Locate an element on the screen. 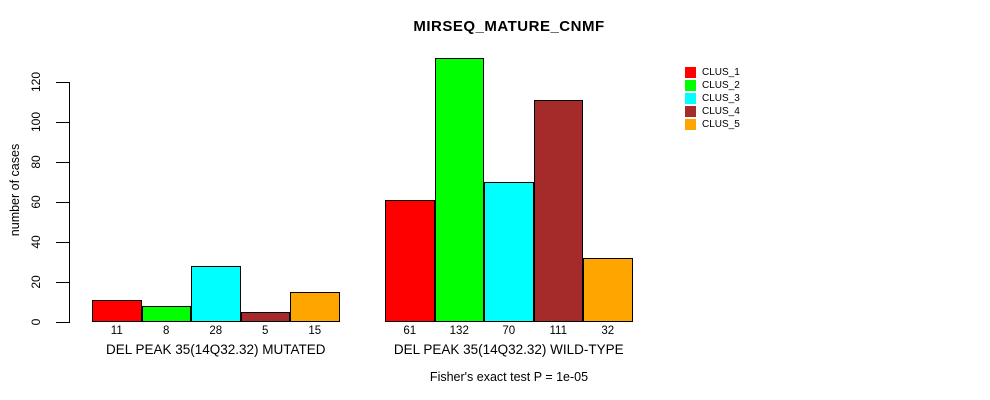  bar-value-label: 111 is located at coordinates (558, 331).